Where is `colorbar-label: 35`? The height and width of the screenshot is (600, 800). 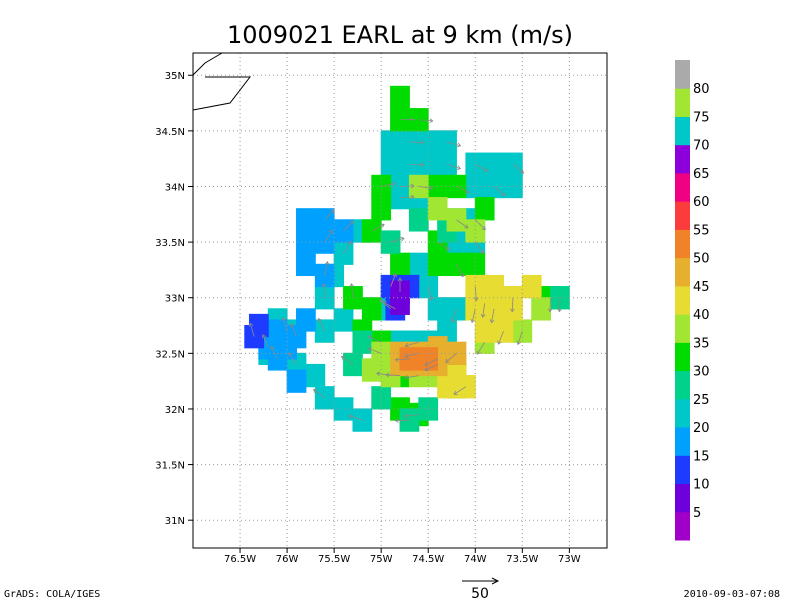
colorbar-label: 35 is located at coordinates (701, 343).